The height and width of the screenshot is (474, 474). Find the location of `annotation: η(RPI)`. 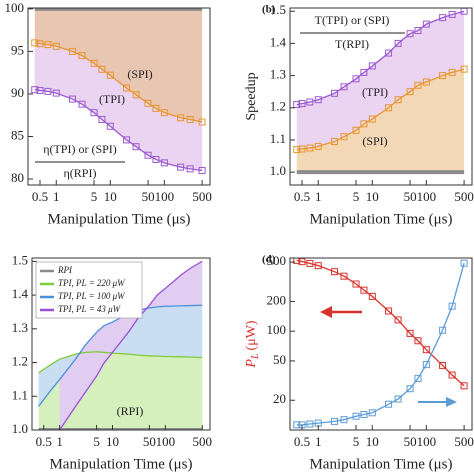

annotation: η(RPI) is located at coordinates (80, 173).